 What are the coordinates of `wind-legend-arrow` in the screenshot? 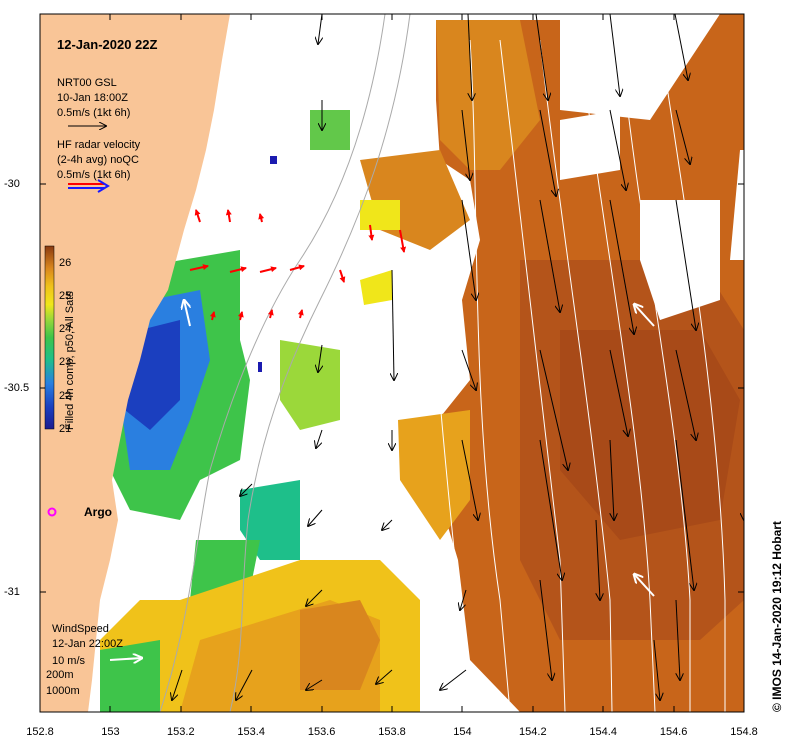 It's located at (125, 659).